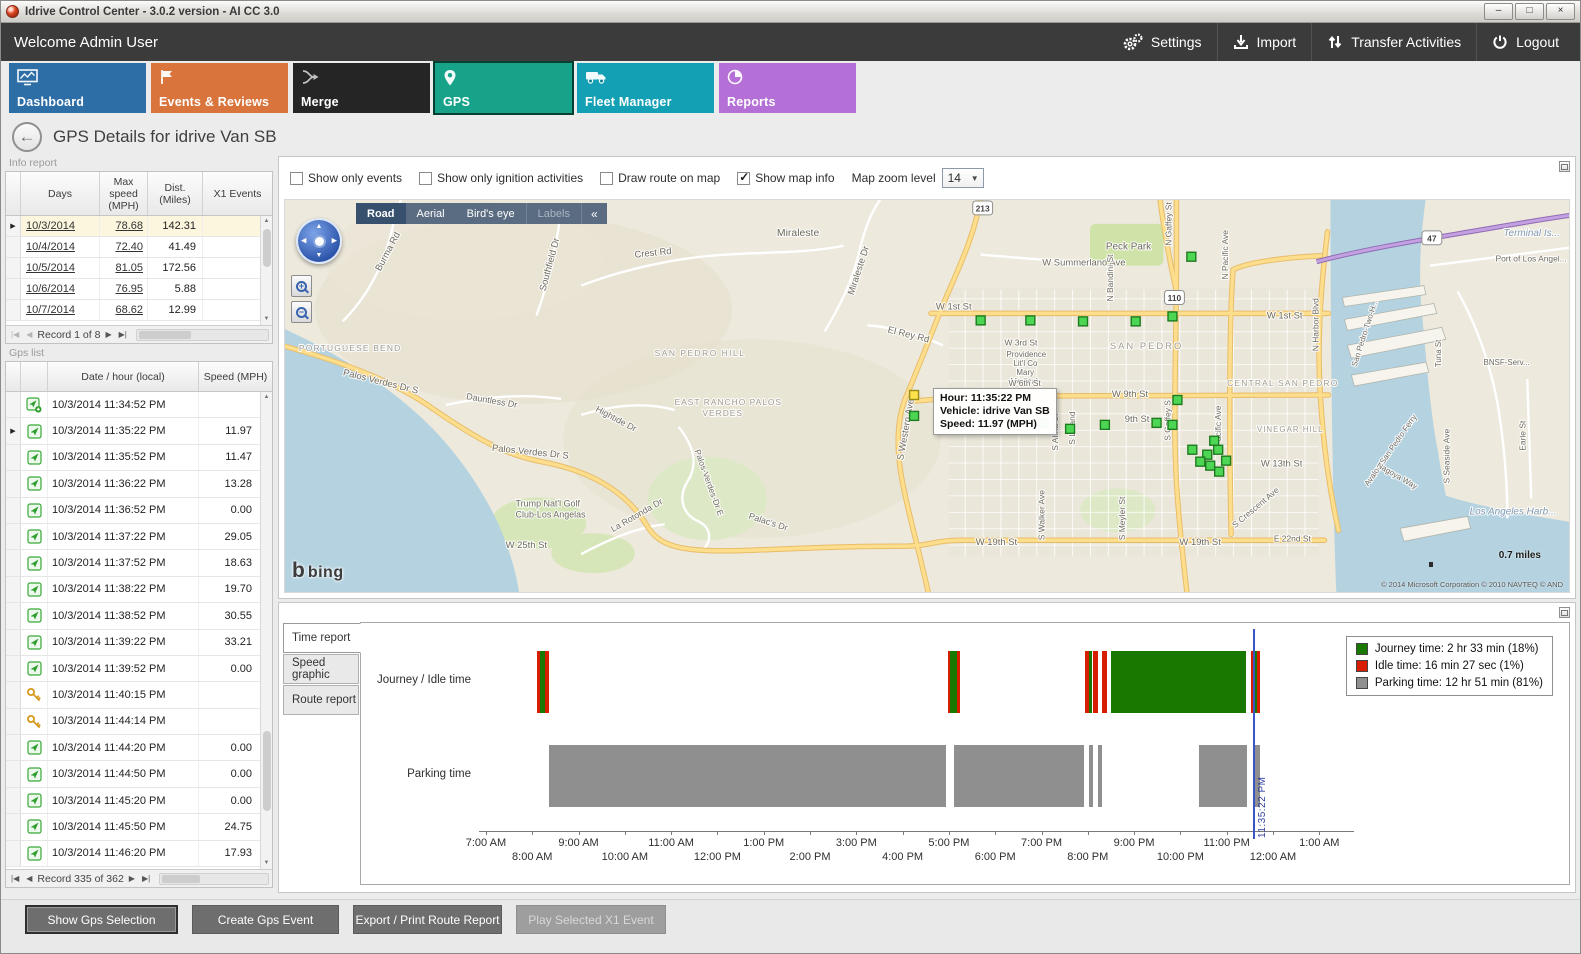  Describe the element at coordinates (321, 669) in the screenshot. I see `chart-tab-speed-graphic: Speed graphic` at that location.